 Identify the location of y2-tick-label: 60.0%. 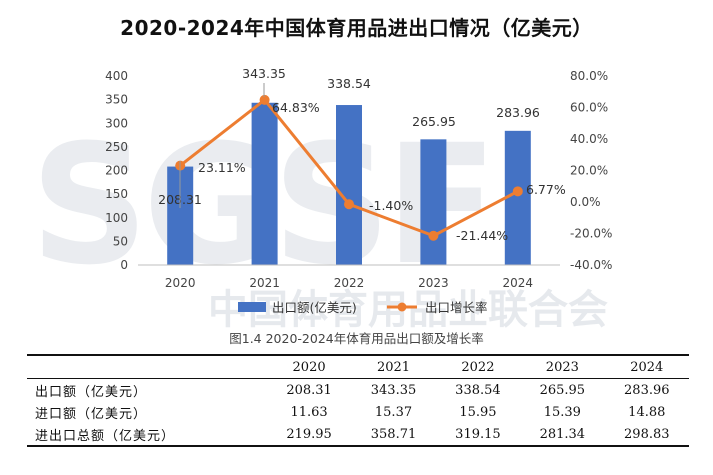
(589, 108).